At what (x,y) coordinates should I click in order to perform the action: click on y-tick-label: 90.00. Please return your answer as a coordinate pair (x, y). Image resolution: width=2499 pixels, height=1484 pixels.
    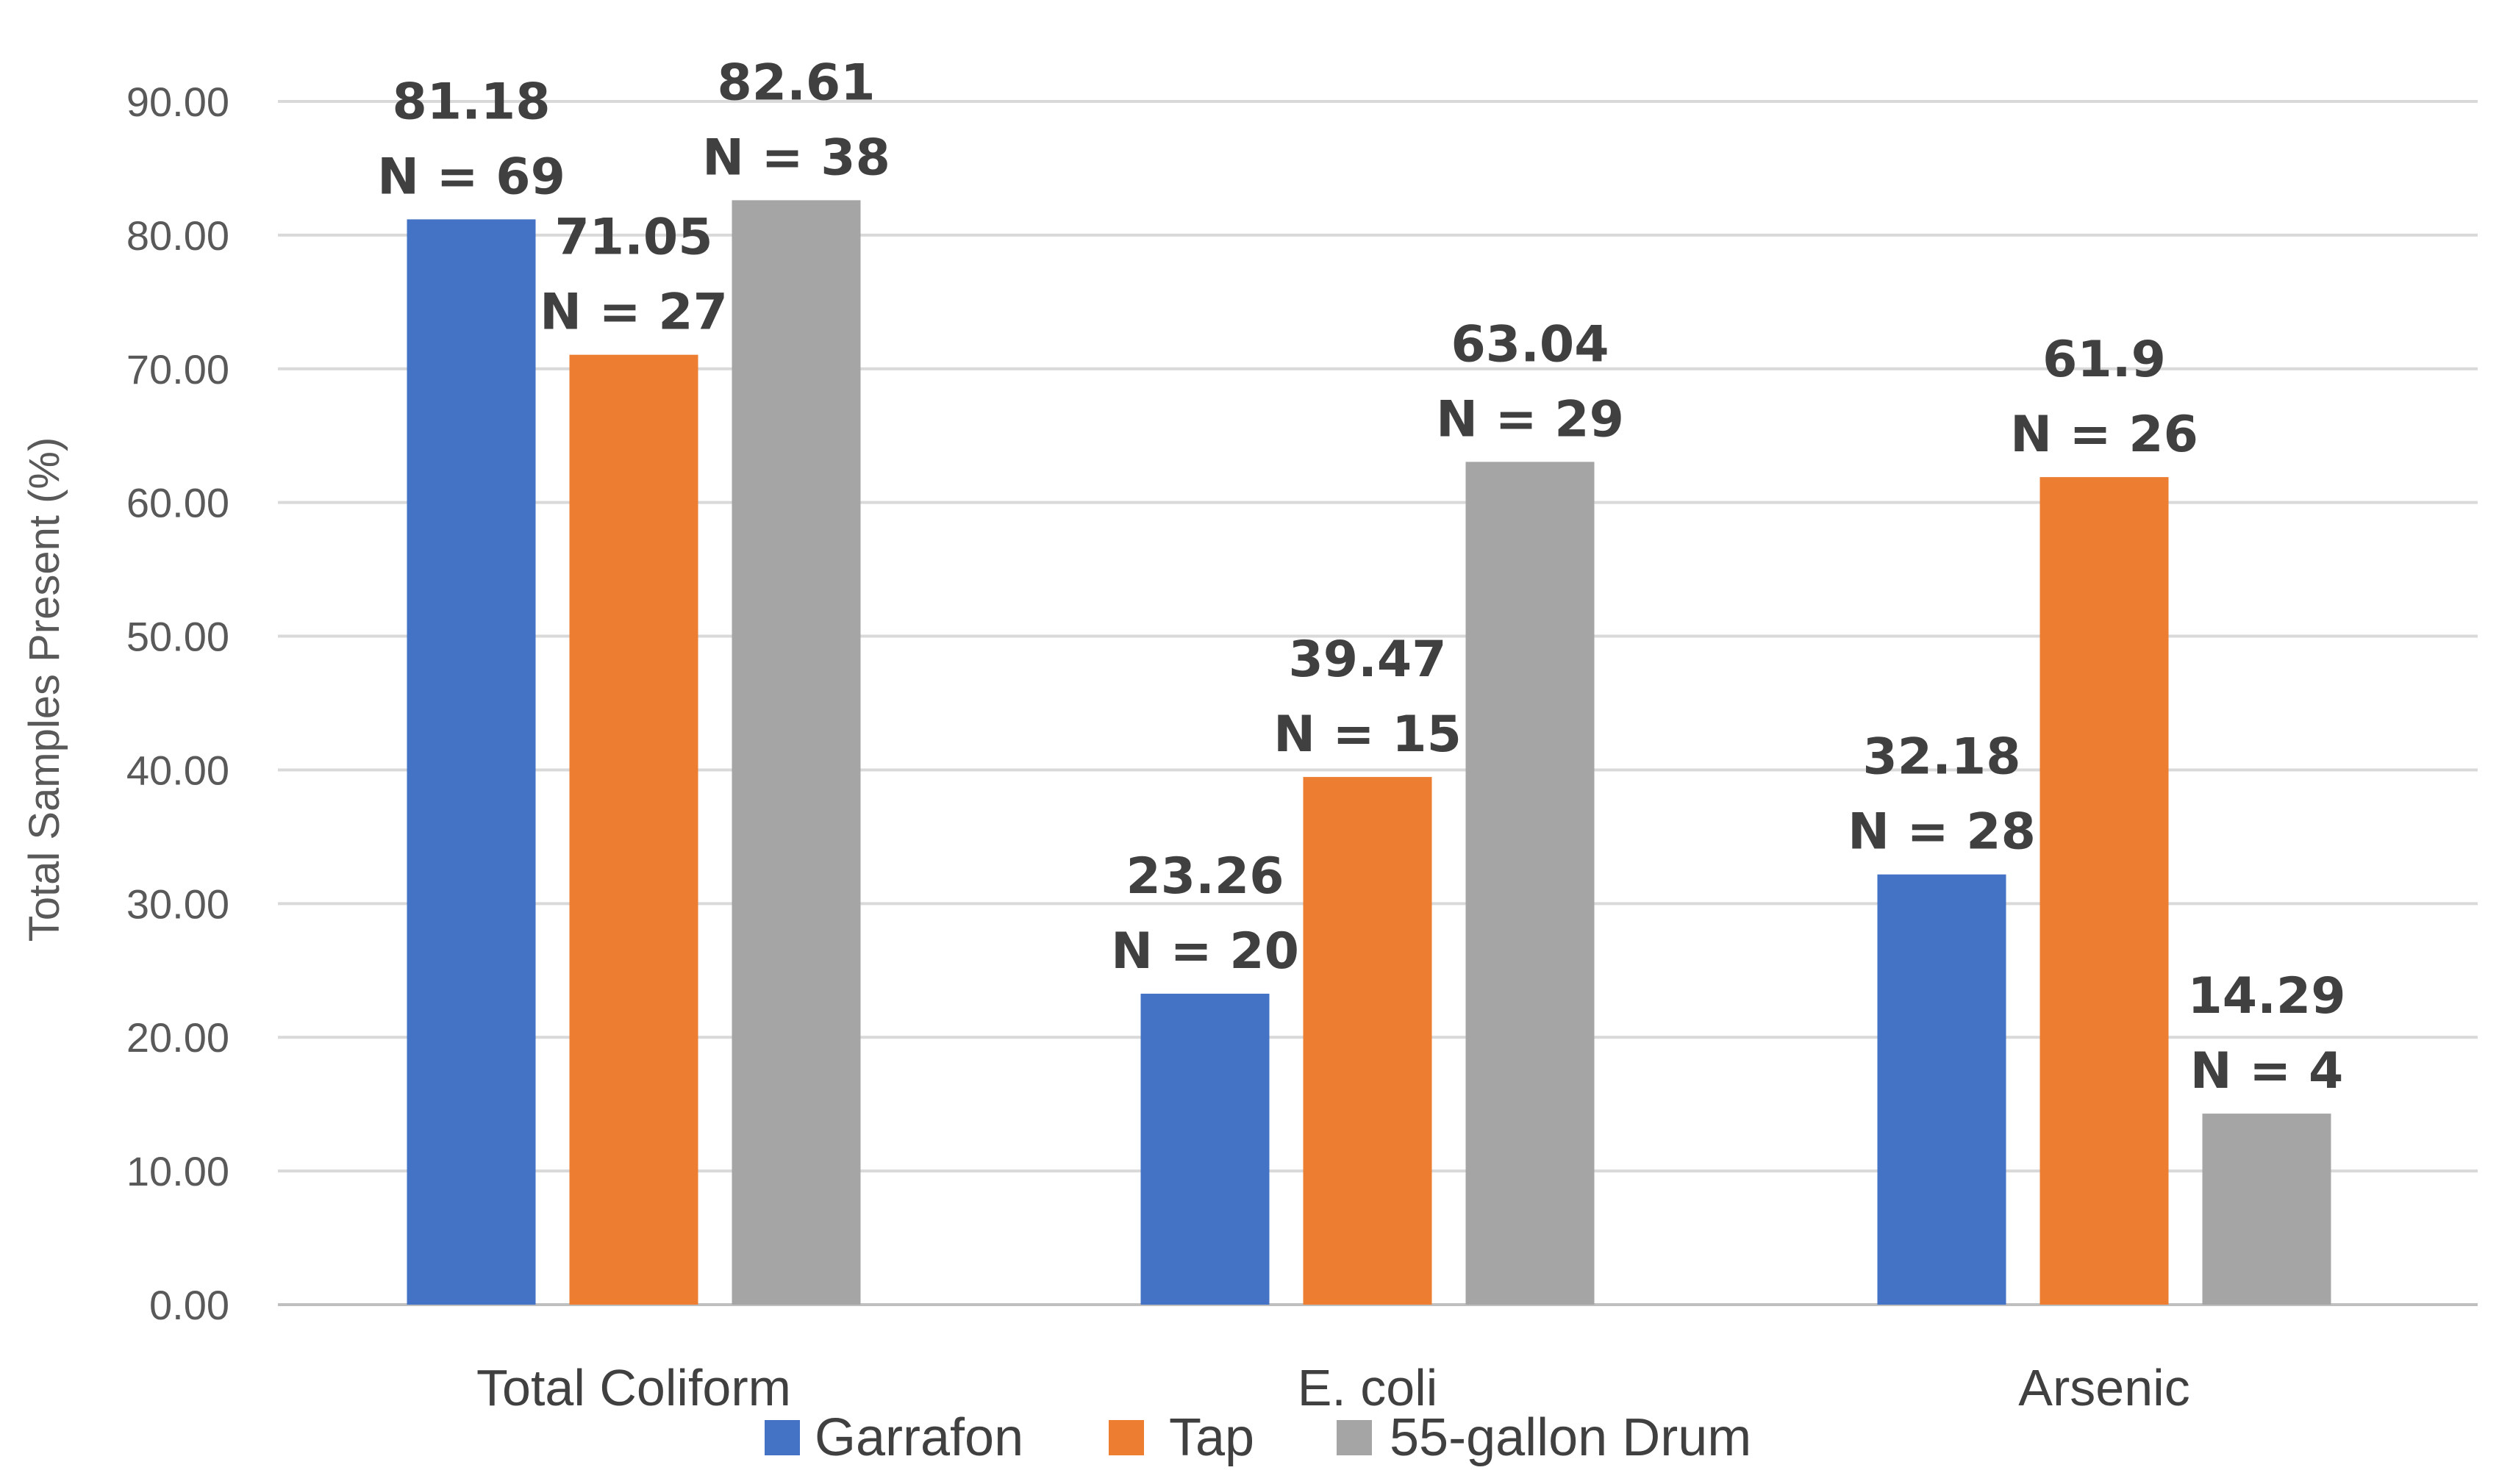
    Looking at the image, I should click on (177, 102).